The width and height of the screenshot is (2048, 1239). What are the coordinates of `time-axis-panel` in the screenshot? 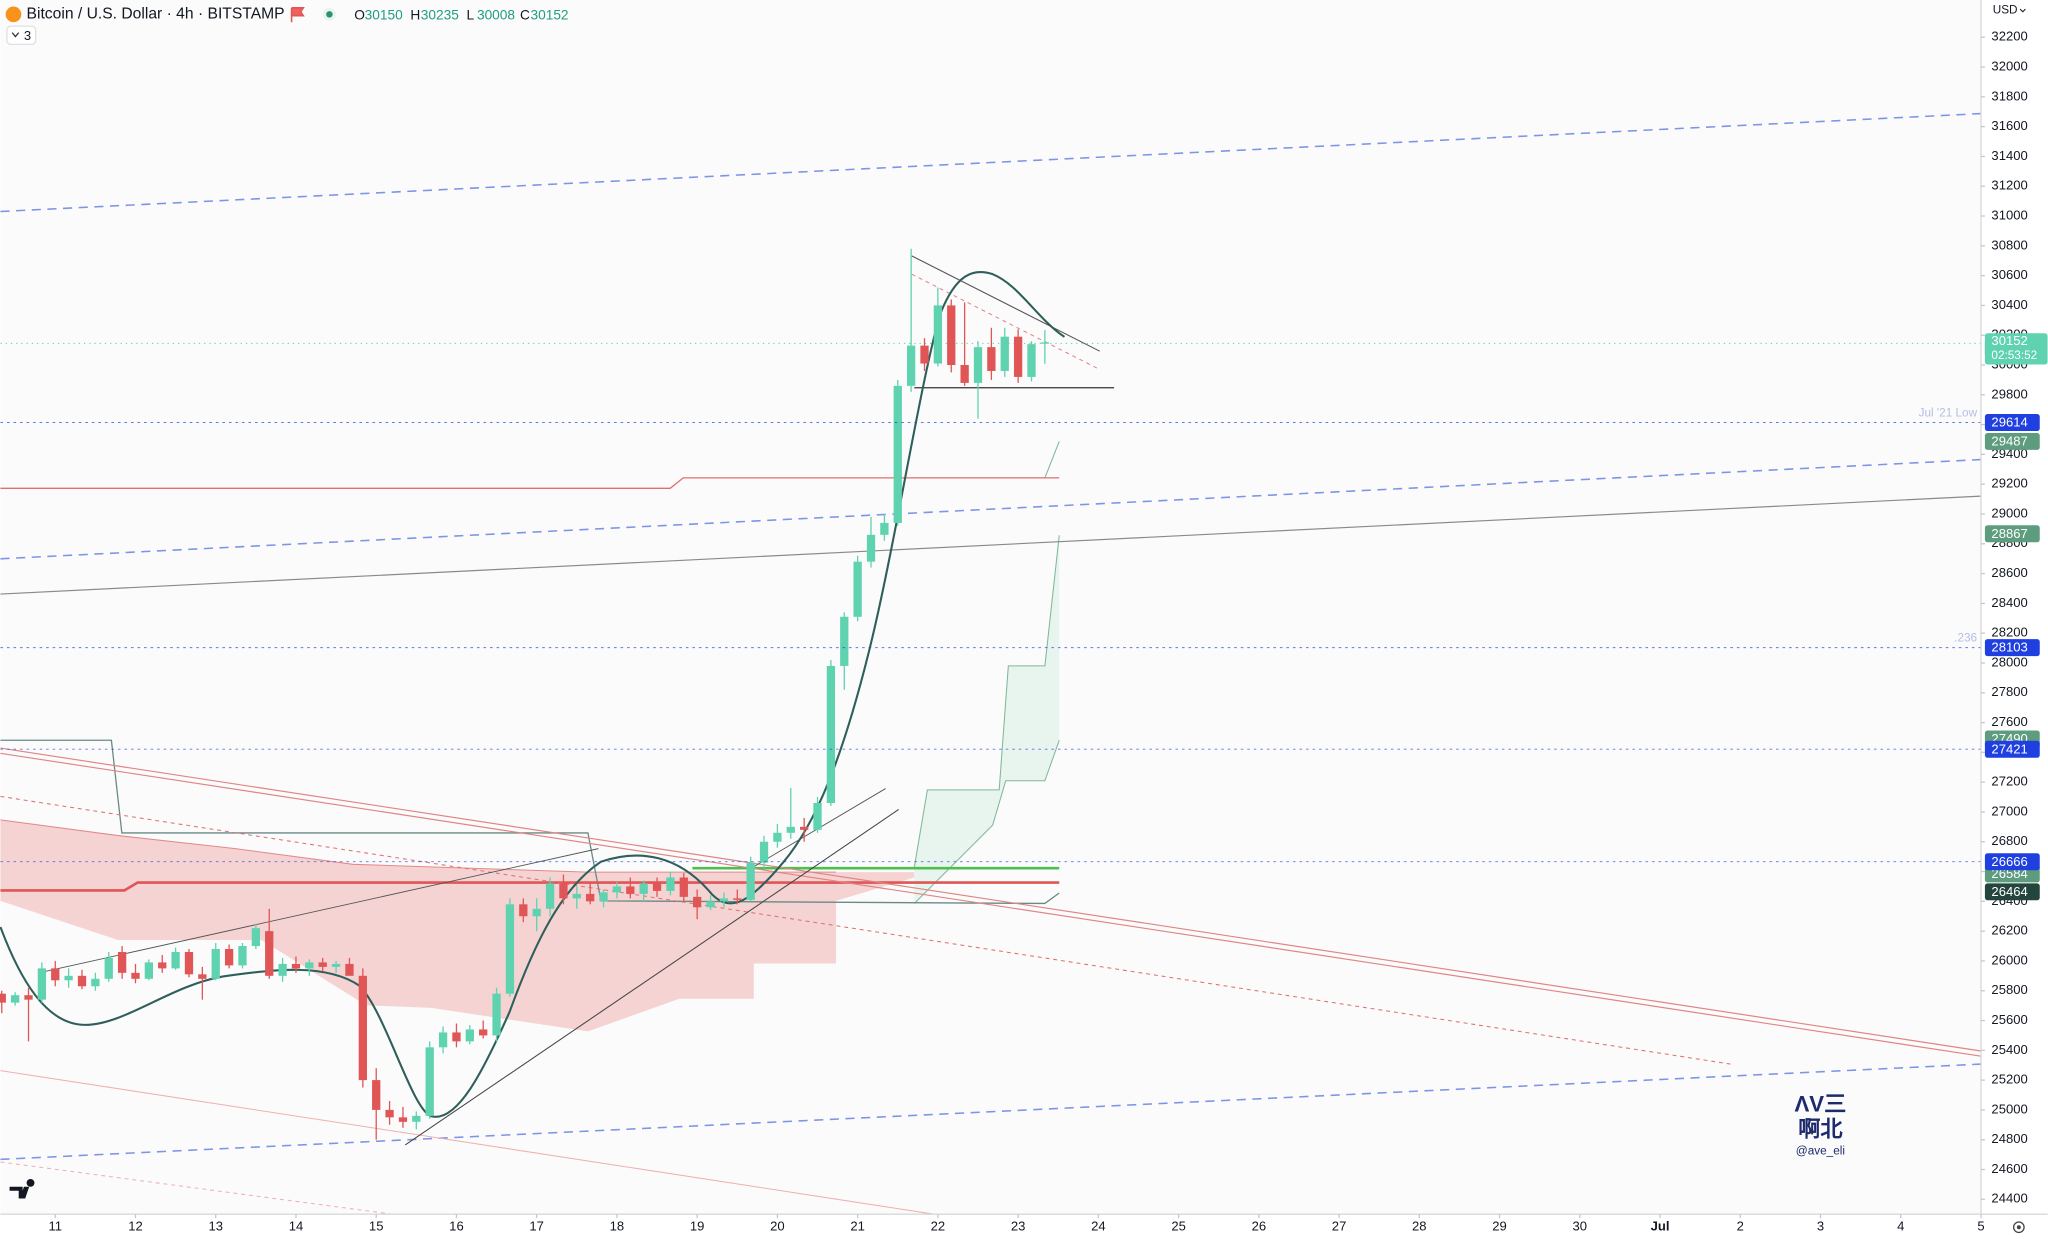 It's located at (1024, 1226).